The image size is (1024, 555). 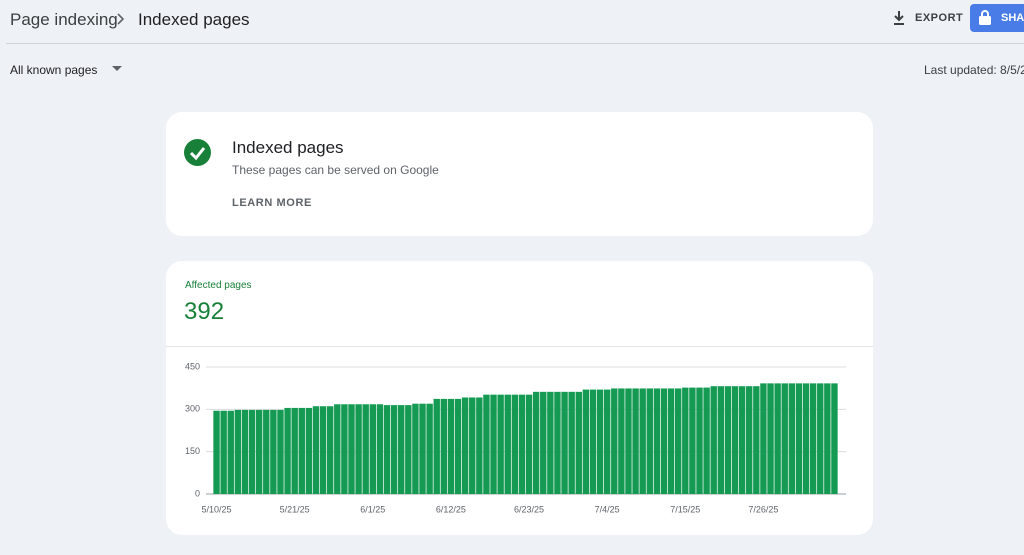 What do you see at coordinates (335, 170) in the screenshot?
I see `status-description: These pages can be served on Google` at bounding box center [335, 170].